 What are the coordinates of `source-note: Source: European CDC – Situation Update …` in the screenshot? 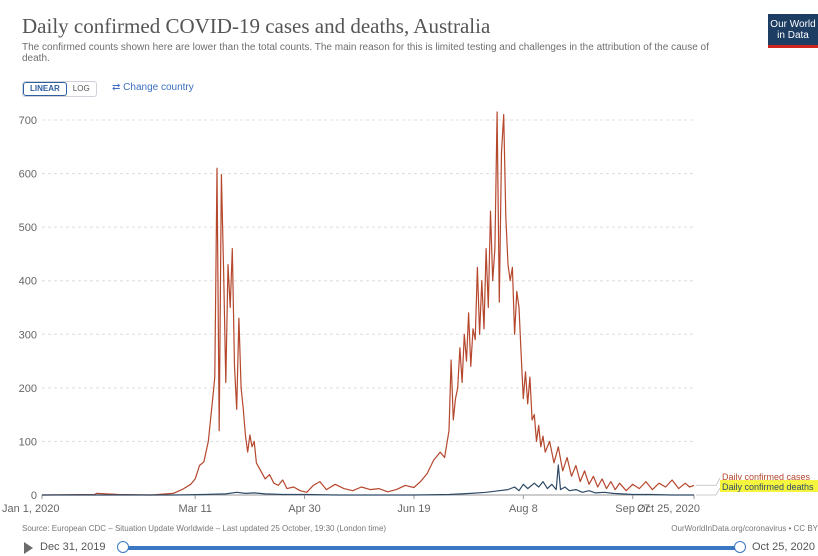 It's located at (204, 528).